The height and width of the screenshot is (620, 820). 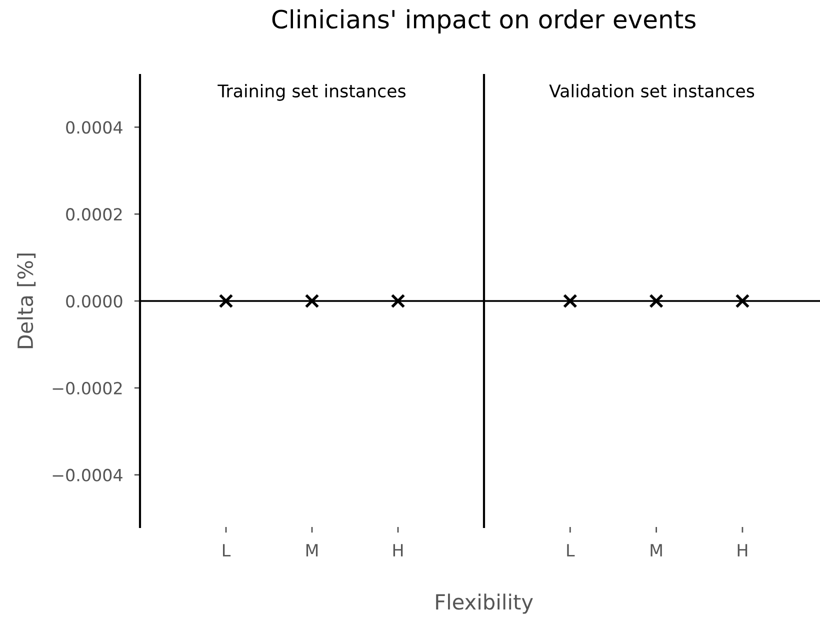 What do you see at coordinates (87, 475) in the screenshot?
I see `y-tick-label: −0.0004` at bounding box center [87, 475].